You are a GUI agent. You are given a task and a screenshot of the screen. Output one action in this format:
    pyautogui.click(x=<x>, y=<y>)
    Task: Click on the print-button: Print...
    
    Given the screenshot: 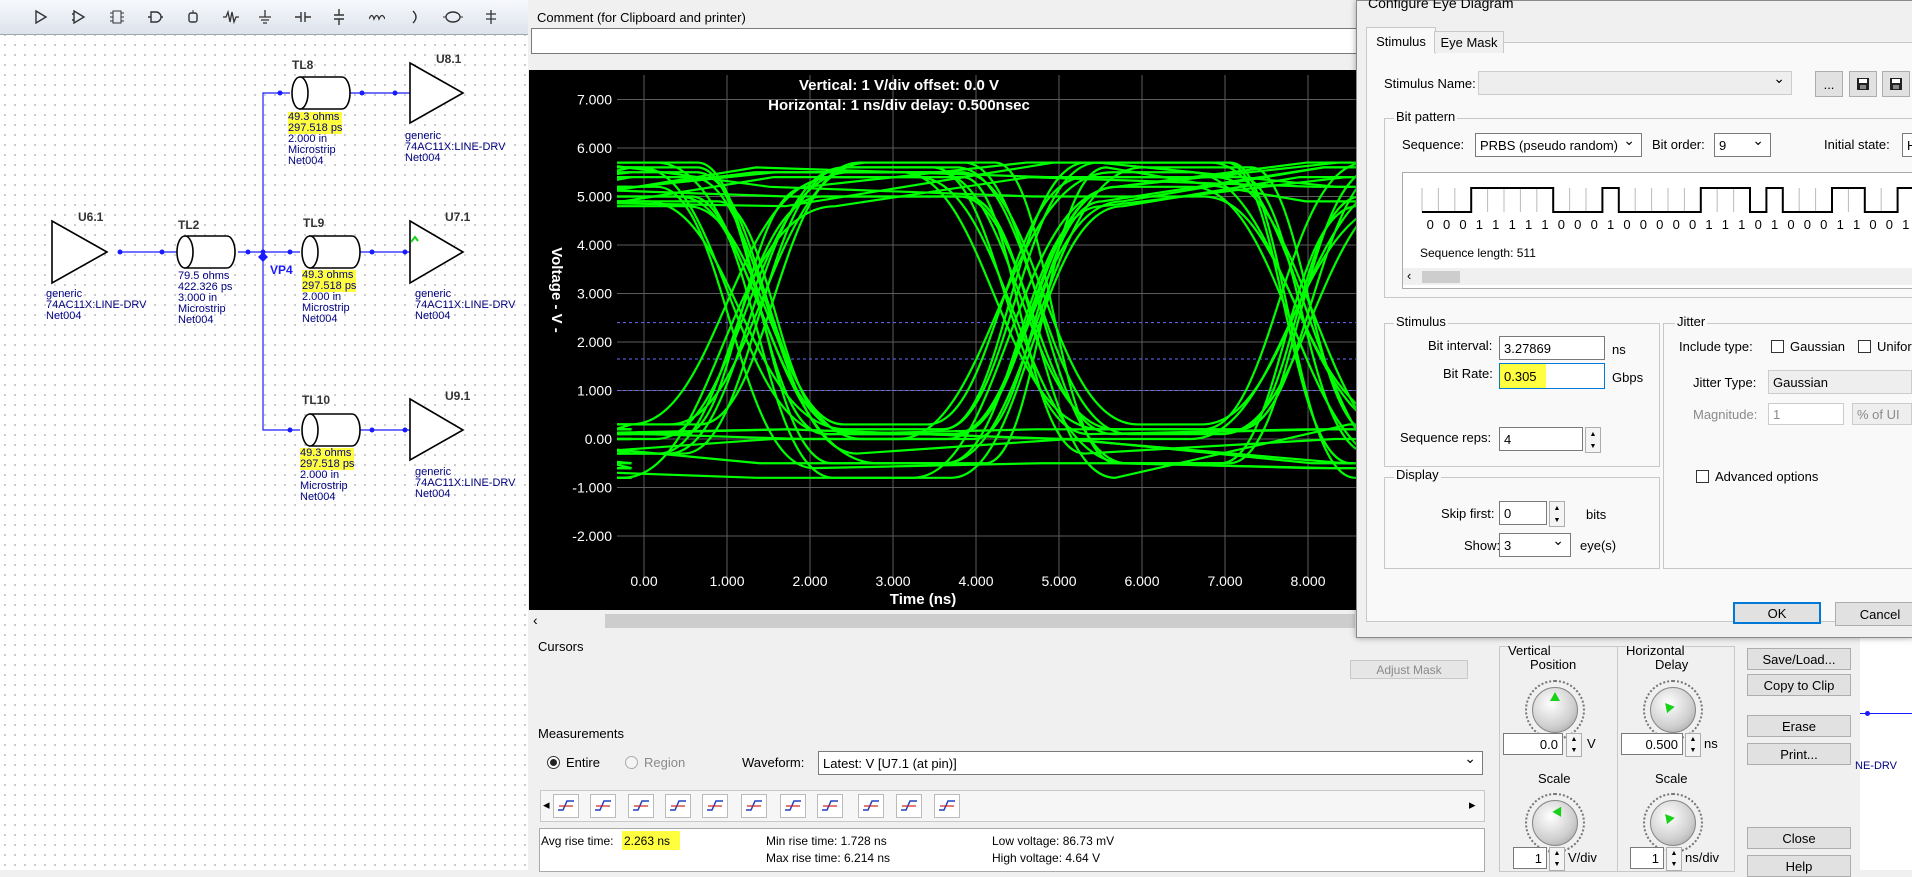 What is the action you would take?
    pyautogui.click(x=1799, y=754)
    